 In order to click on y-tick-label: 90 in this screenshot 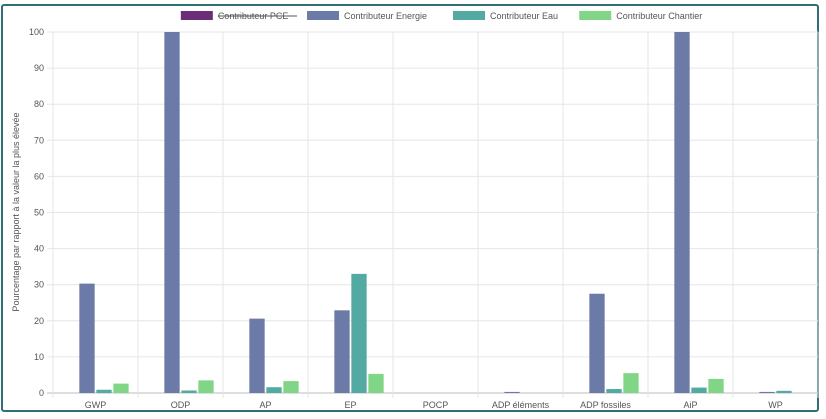, I will do `click(39, 68)`.